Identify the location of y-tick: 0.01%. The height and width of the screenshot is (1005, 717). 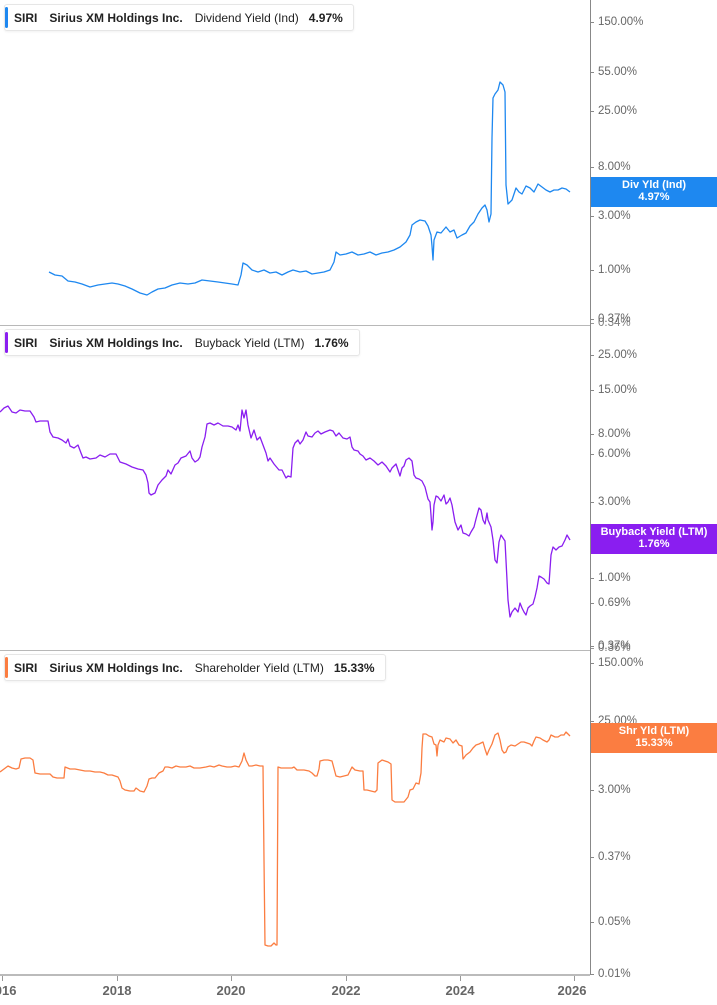
(611, 974).